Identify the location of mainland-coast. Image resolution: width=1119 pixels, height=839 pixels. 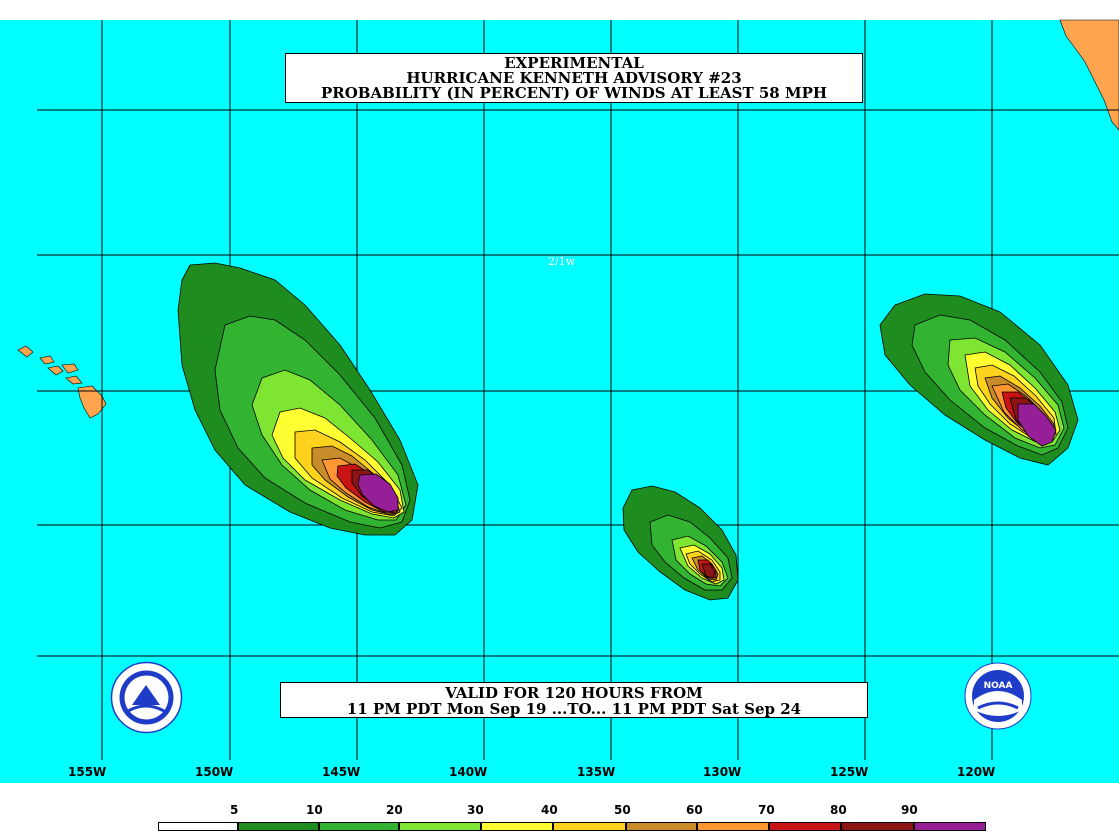
(1089, 75).